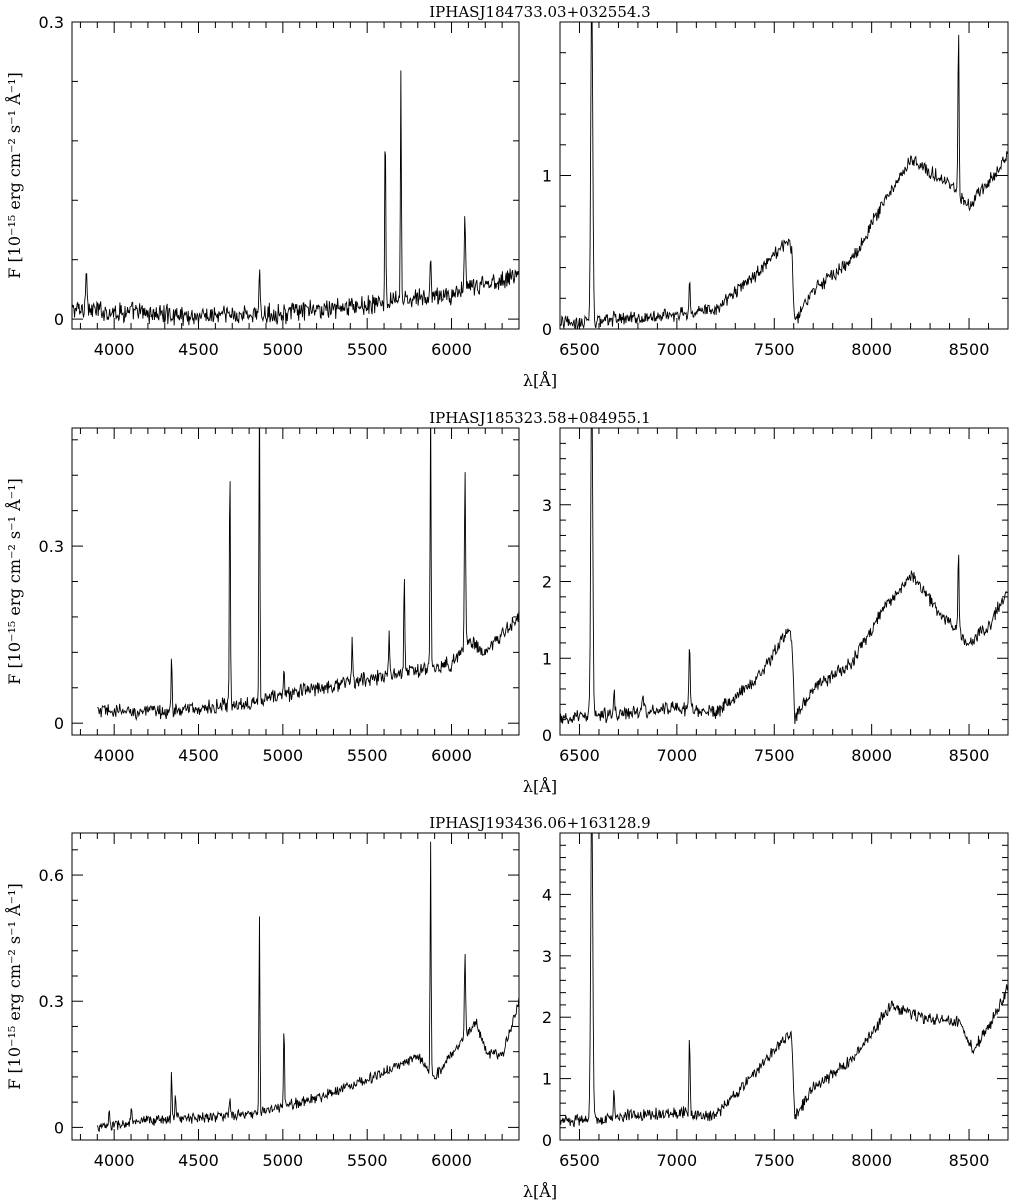  I want to click on panel-red: 6500 7000 7500 8000 8500 0 1 2 3, so click(775, 596).